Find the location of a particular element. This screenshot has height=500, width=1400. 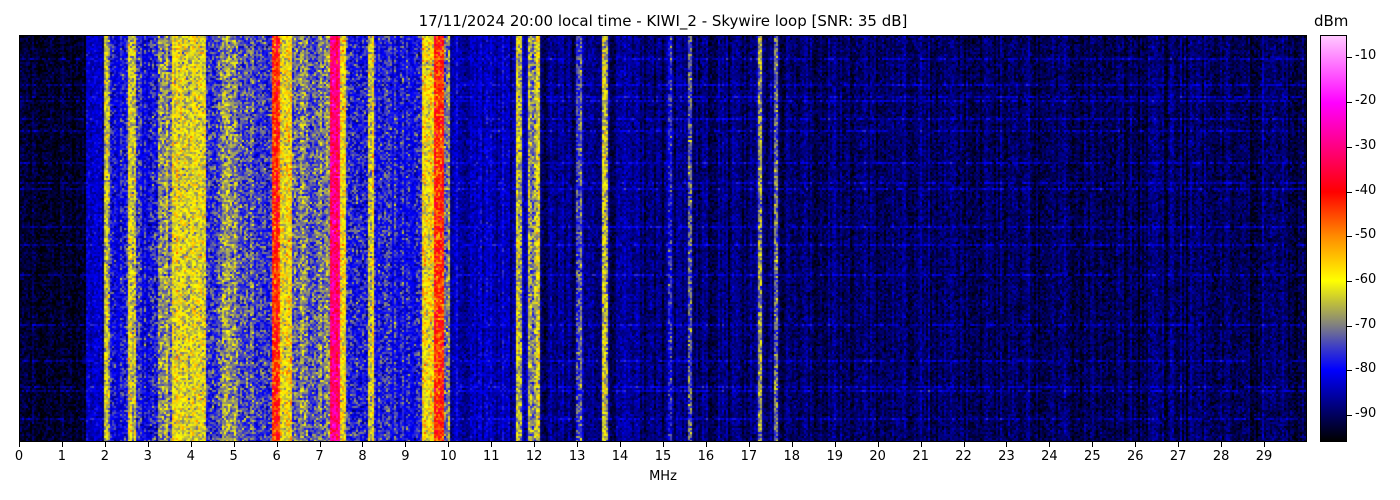

colorbar-tick-label: -50 is located at coordinates (1366, 235).